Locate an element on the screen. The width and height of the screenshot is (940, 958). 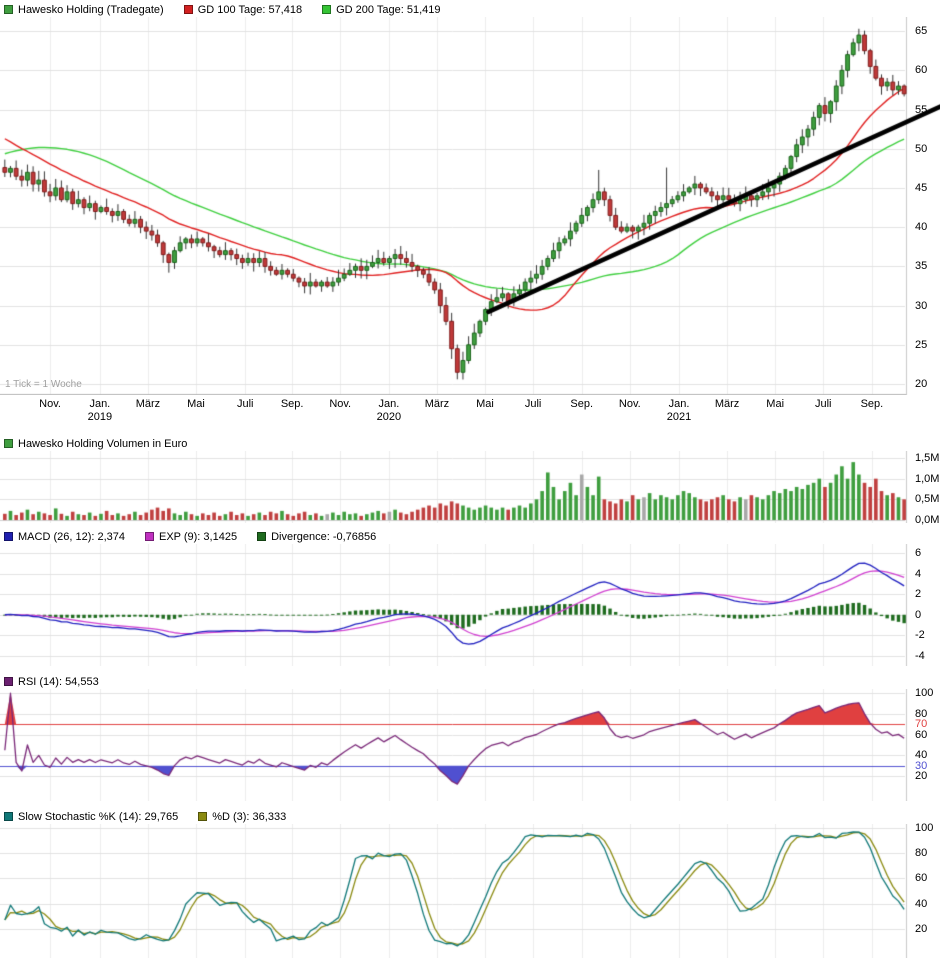
legend-label: Divergence: -0,76856 is located at coordinates (324, 536).